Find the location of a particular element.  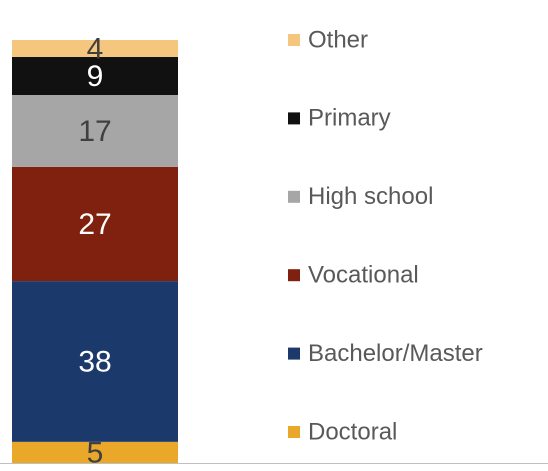

legend-label: High school is located at coordinates (370, 196).